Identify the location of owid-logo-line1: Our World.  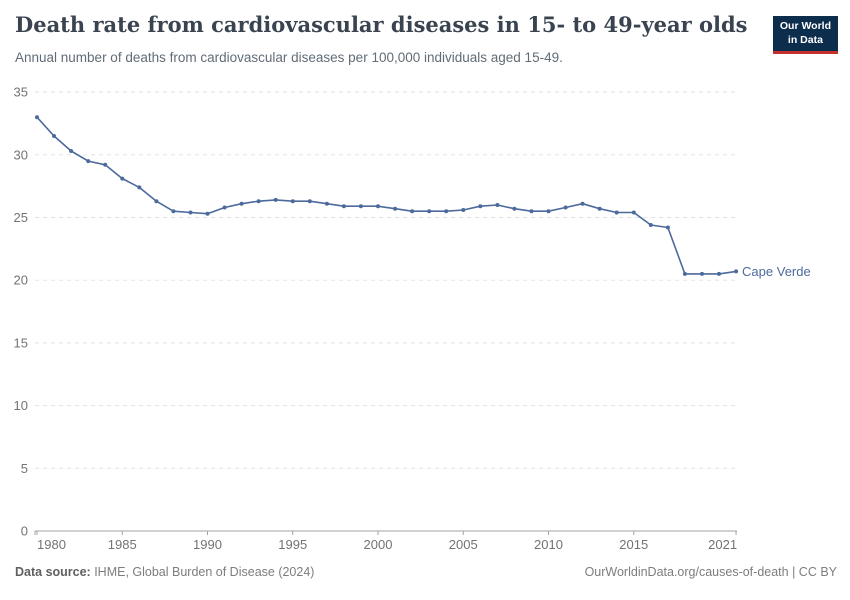
(805, 26).